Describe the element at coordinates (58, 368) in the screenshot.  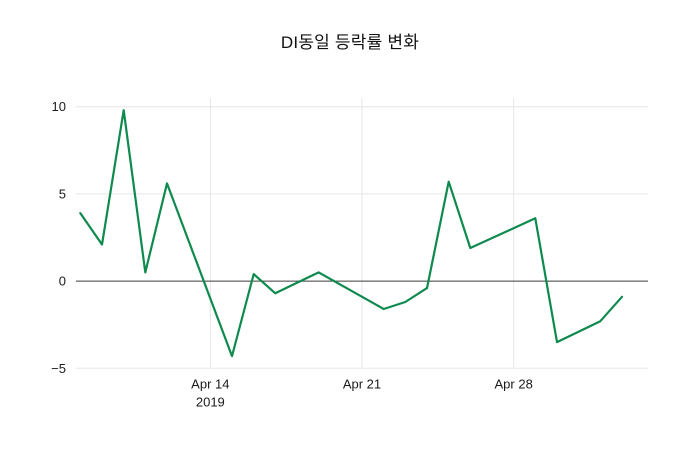
I see `y-tick-label: −5` at that location.